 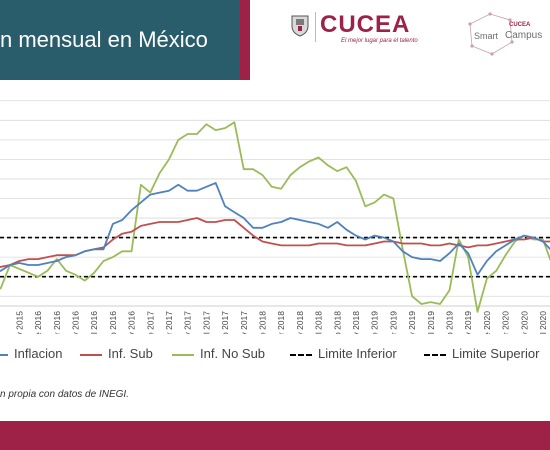 What do you see at coordinates (38, 322) in the screenshot?
I see `x-tick-label: Ene 2016` at bounding box center [38, 322].